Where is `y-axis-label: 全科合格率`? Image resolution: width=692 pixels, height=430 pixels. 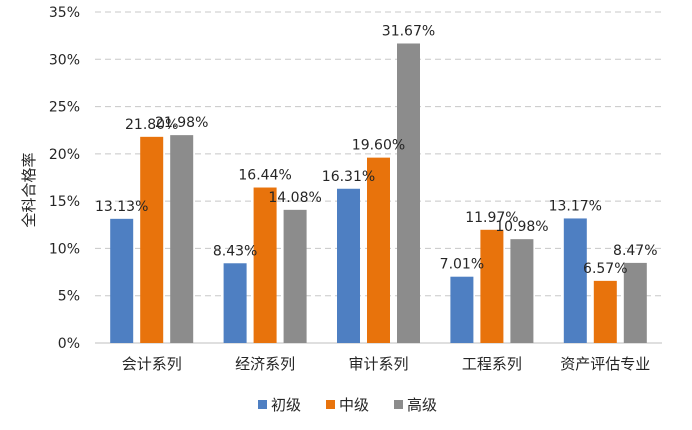 y-axis-label: 全科合格率 is located at coordinates (29, 189).